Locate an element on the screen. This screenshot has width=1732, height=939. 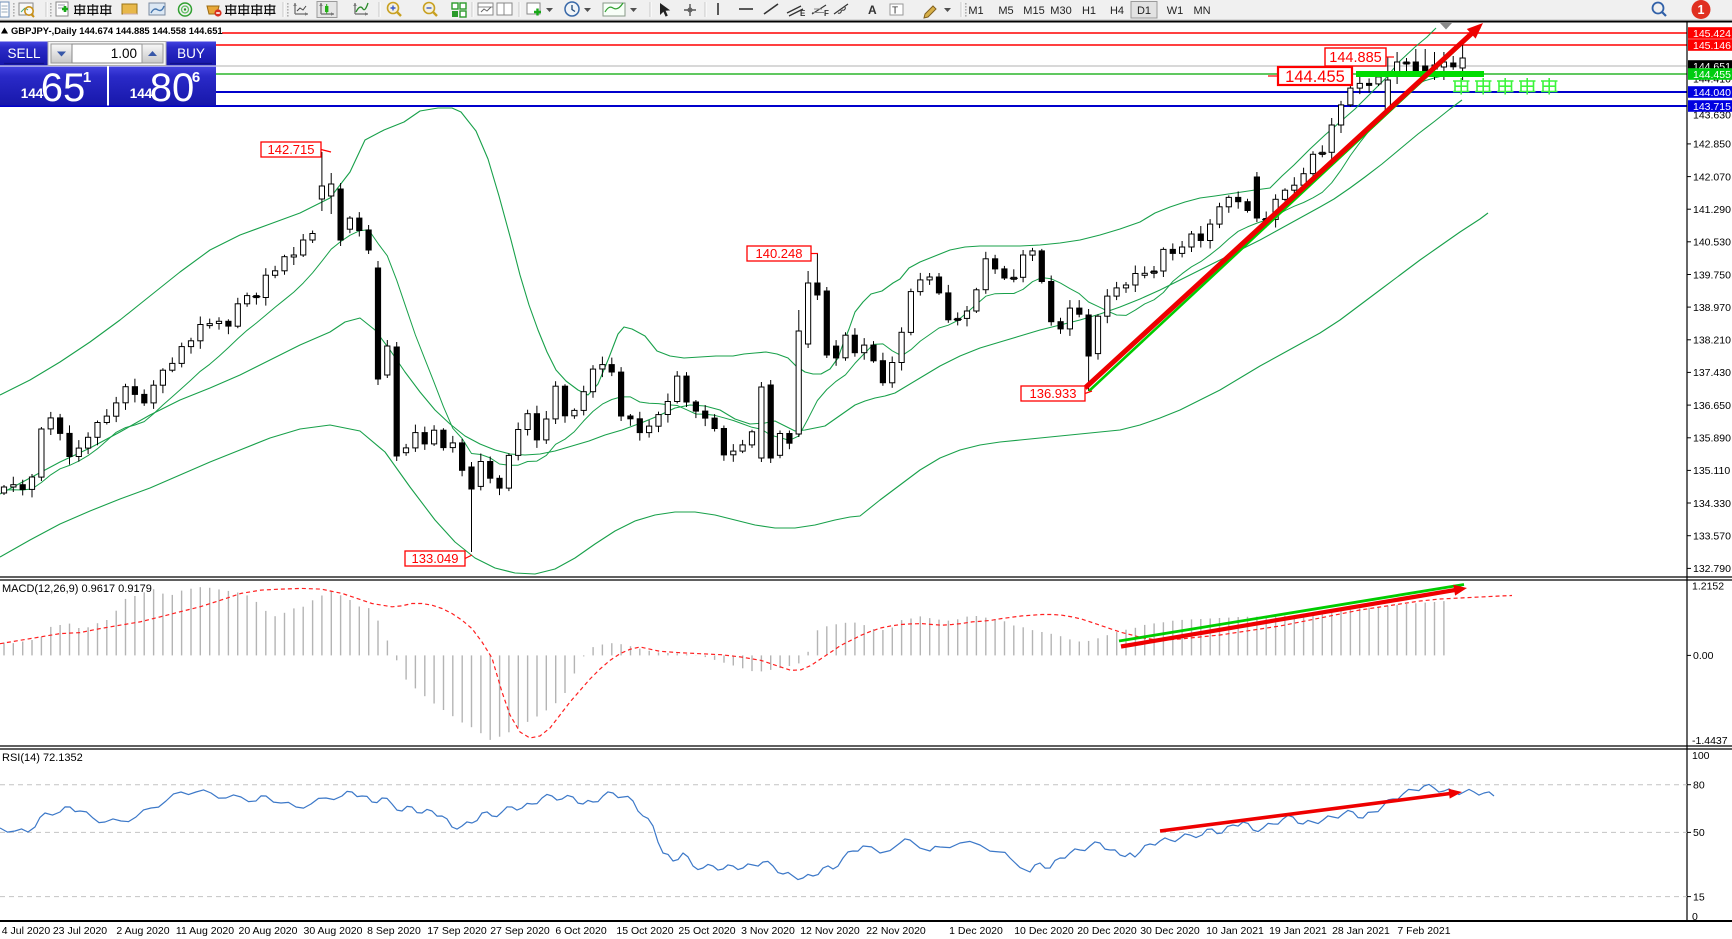
svg-text: 4 Jul 2020 is located at coordinates (26, 931).